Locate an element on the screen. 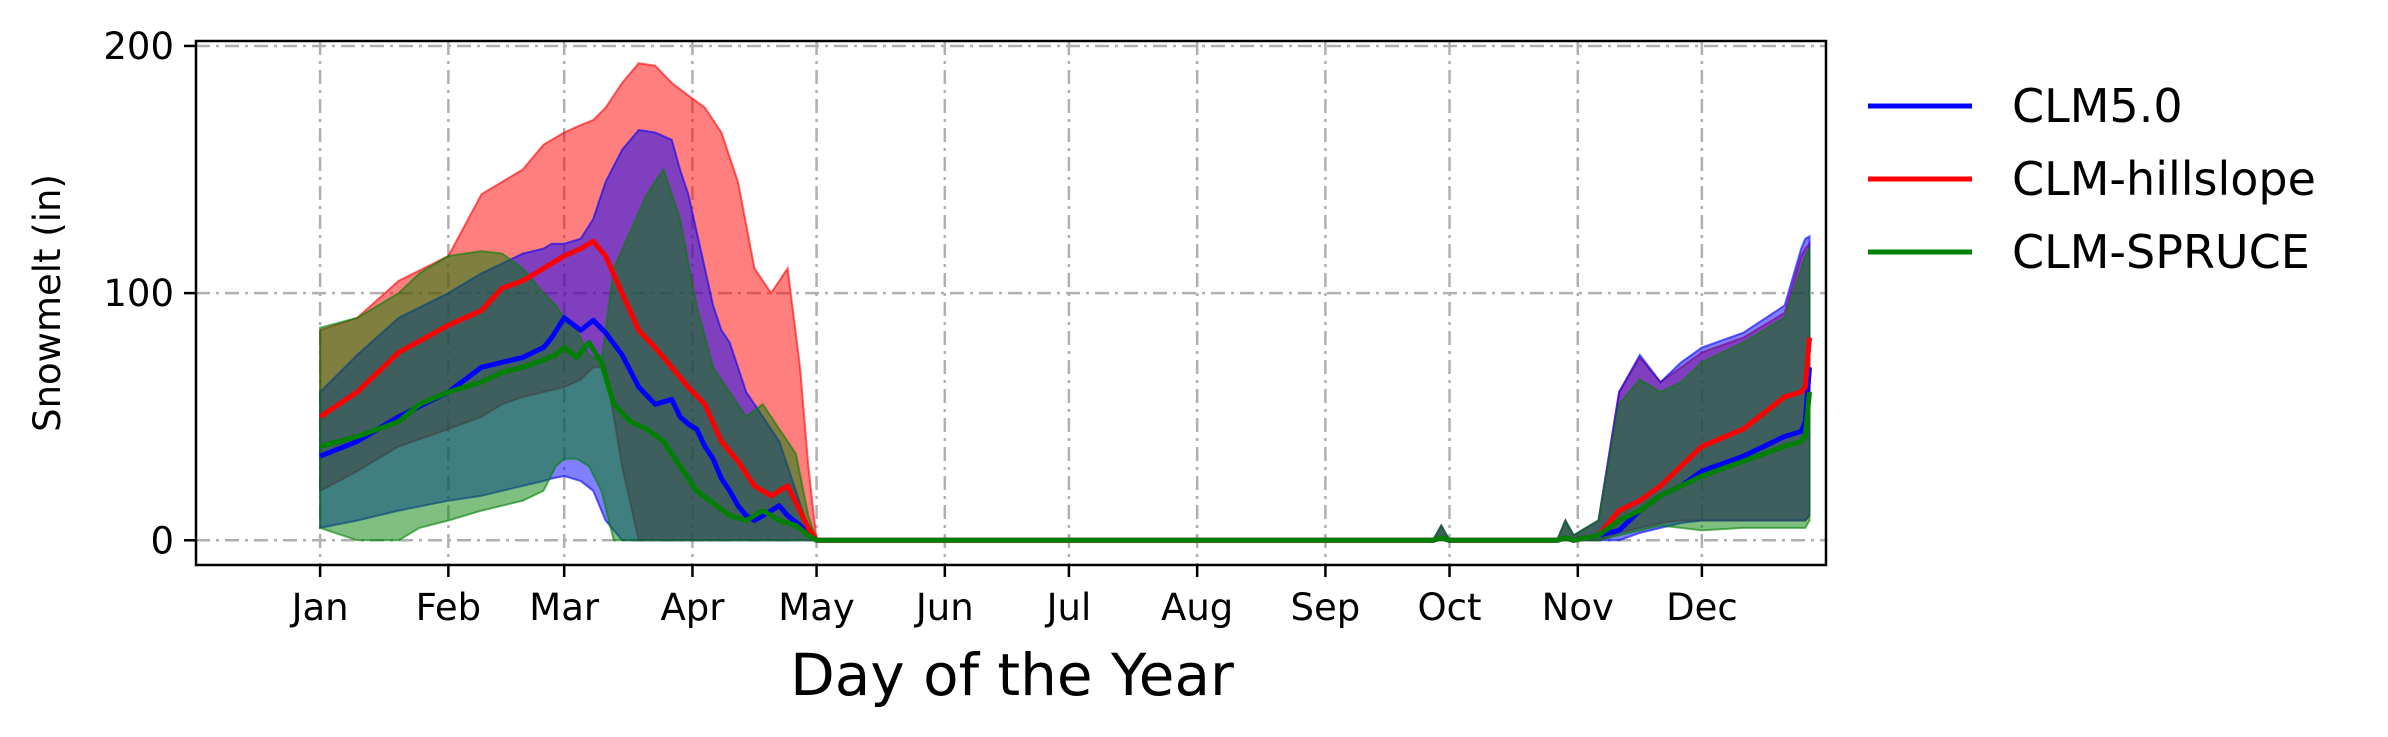  legend-label: CLM-SPRUCE is located at coordinates (2161, 252).